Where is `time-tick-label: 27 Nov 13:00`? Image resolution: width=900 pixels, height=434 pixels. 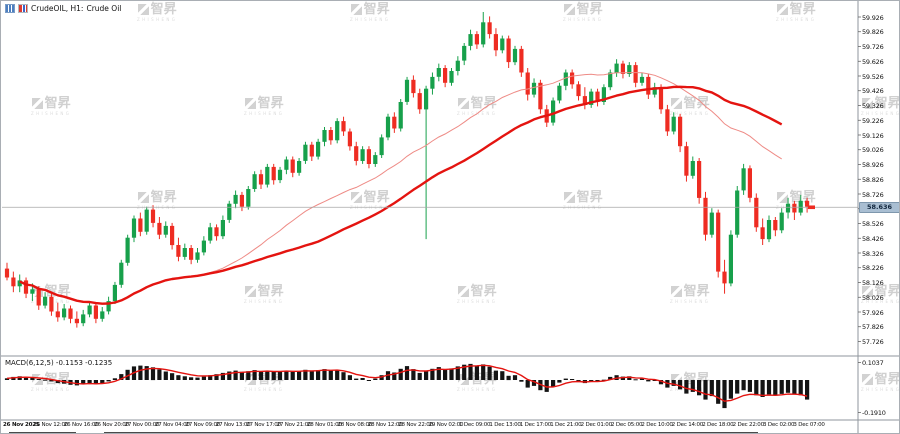 time-tick-label: 27 Nov 13:00 is located at coordinates (233, 425).